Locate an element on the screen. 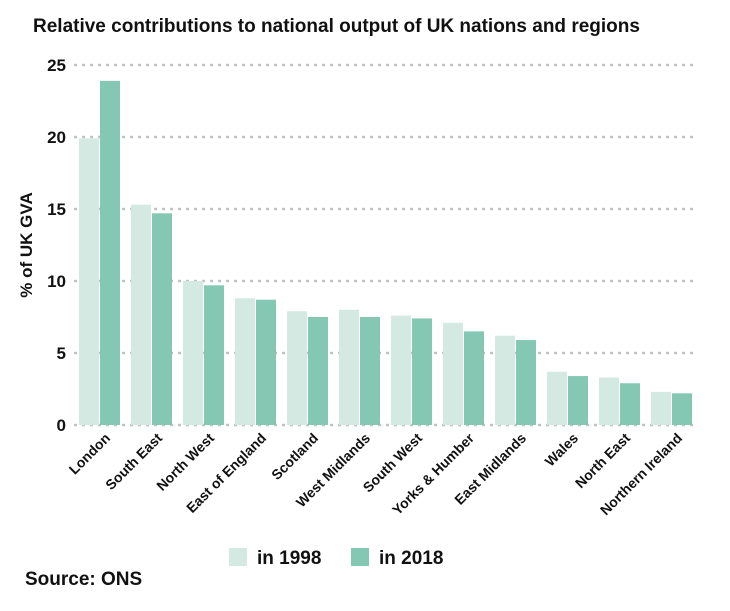 This screenshot has width=730, height=611. bar-in-2018-west-midlands is located at coordinates (370, 371).